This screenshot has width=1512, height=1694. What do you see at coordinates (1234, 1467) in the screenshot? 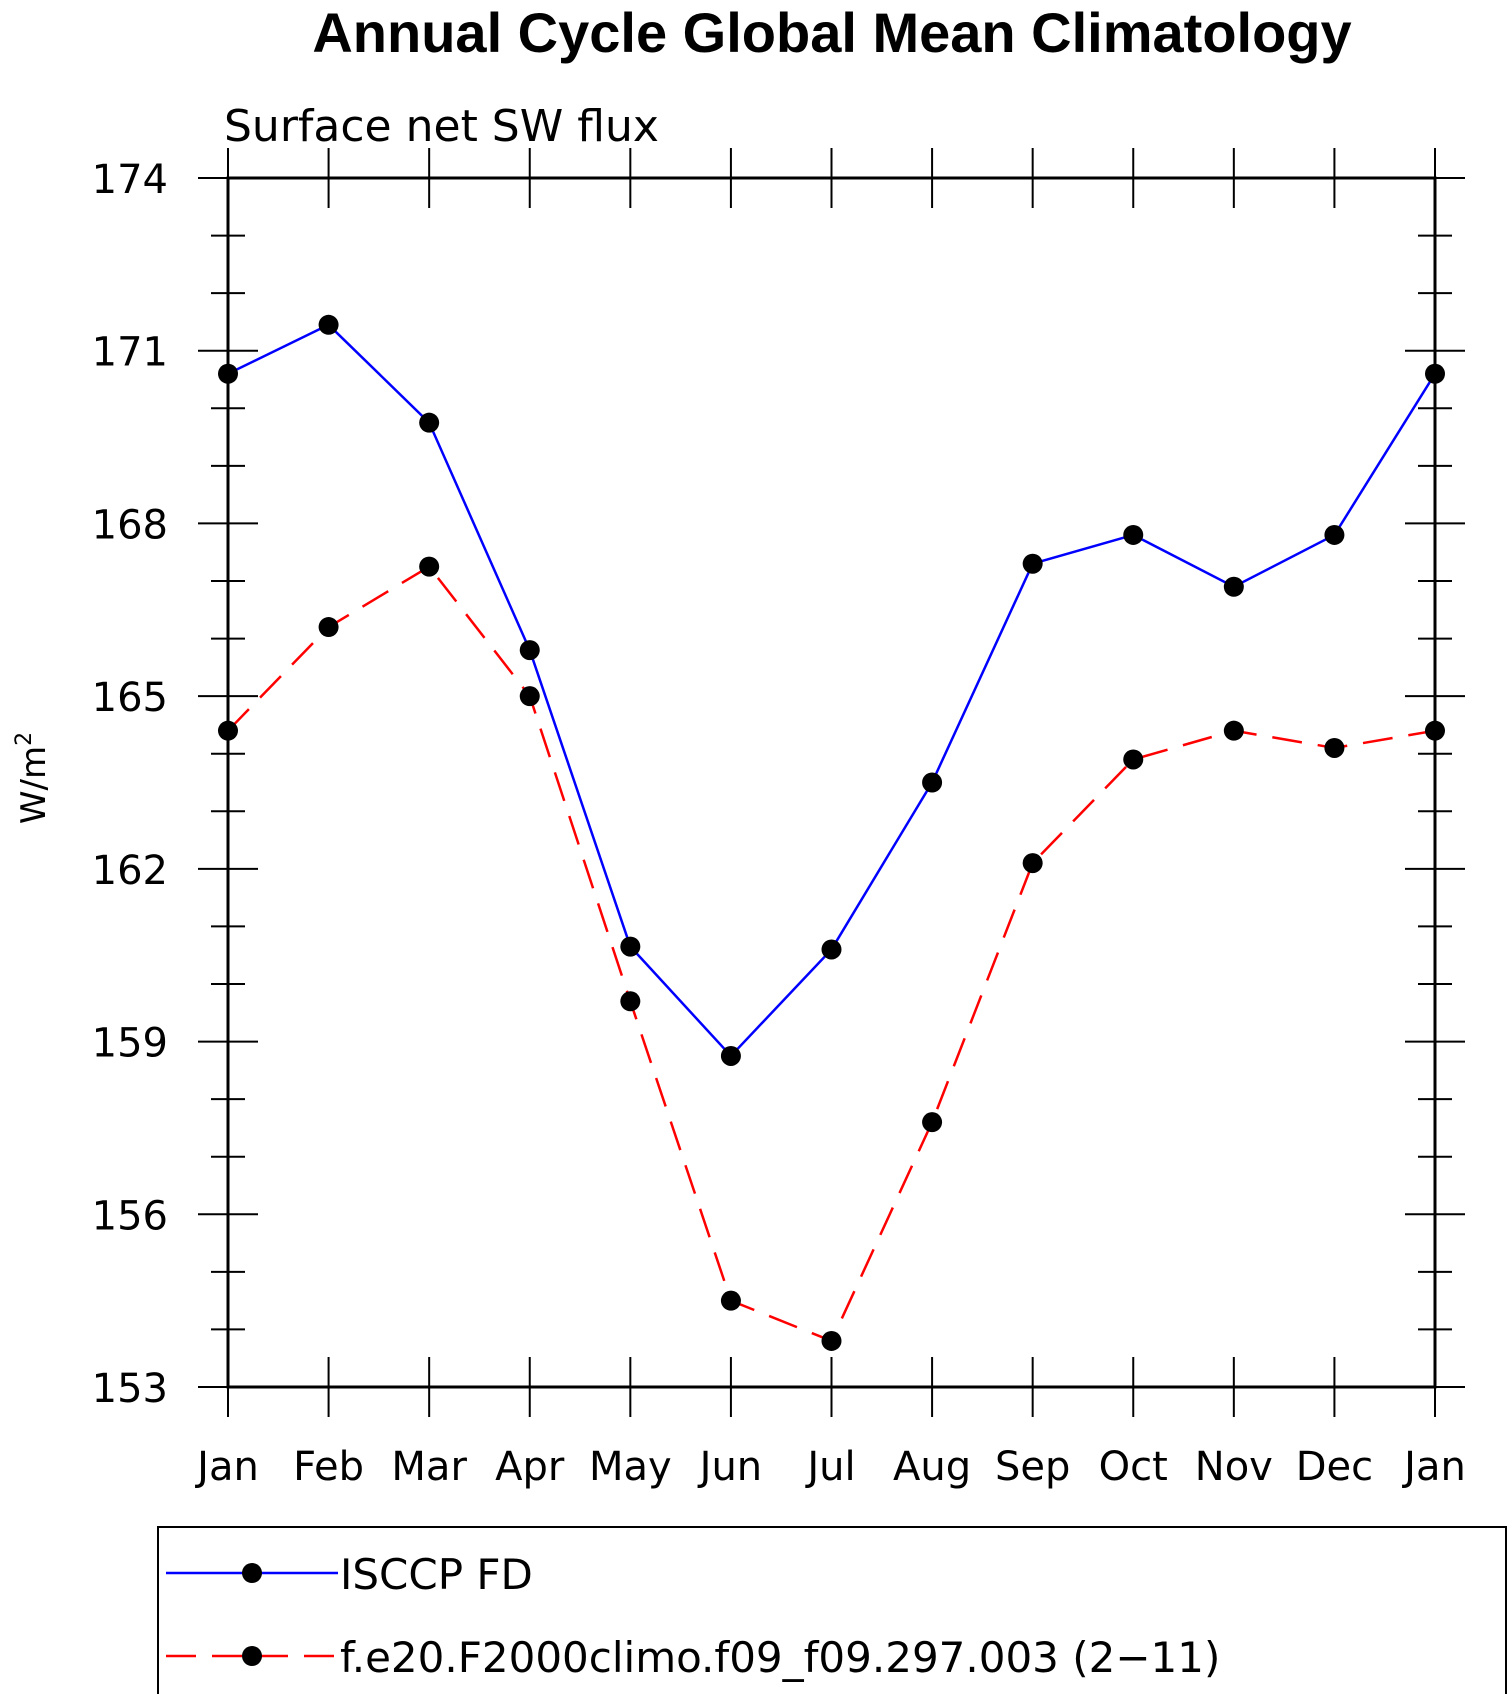
I see `x-tick-label: Nov` at bounding box center [1234, 1467].